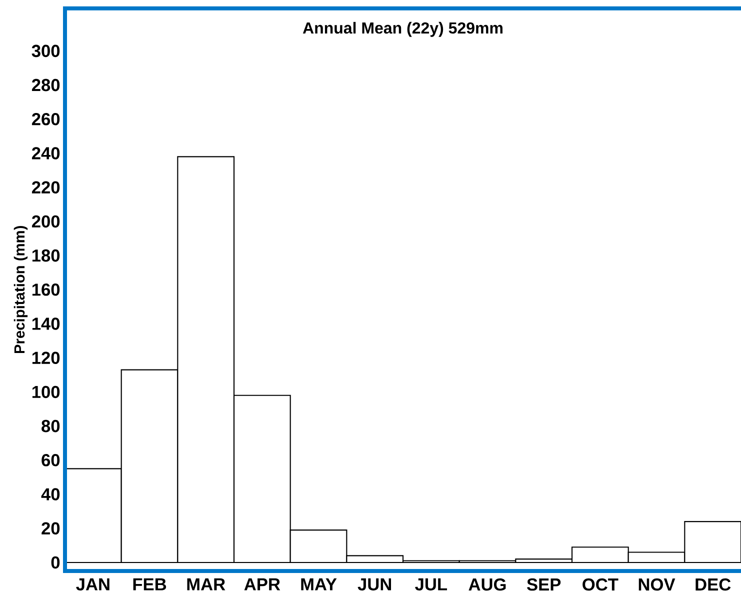  I want to click on y-tick-label: 280, so click(46, 85).